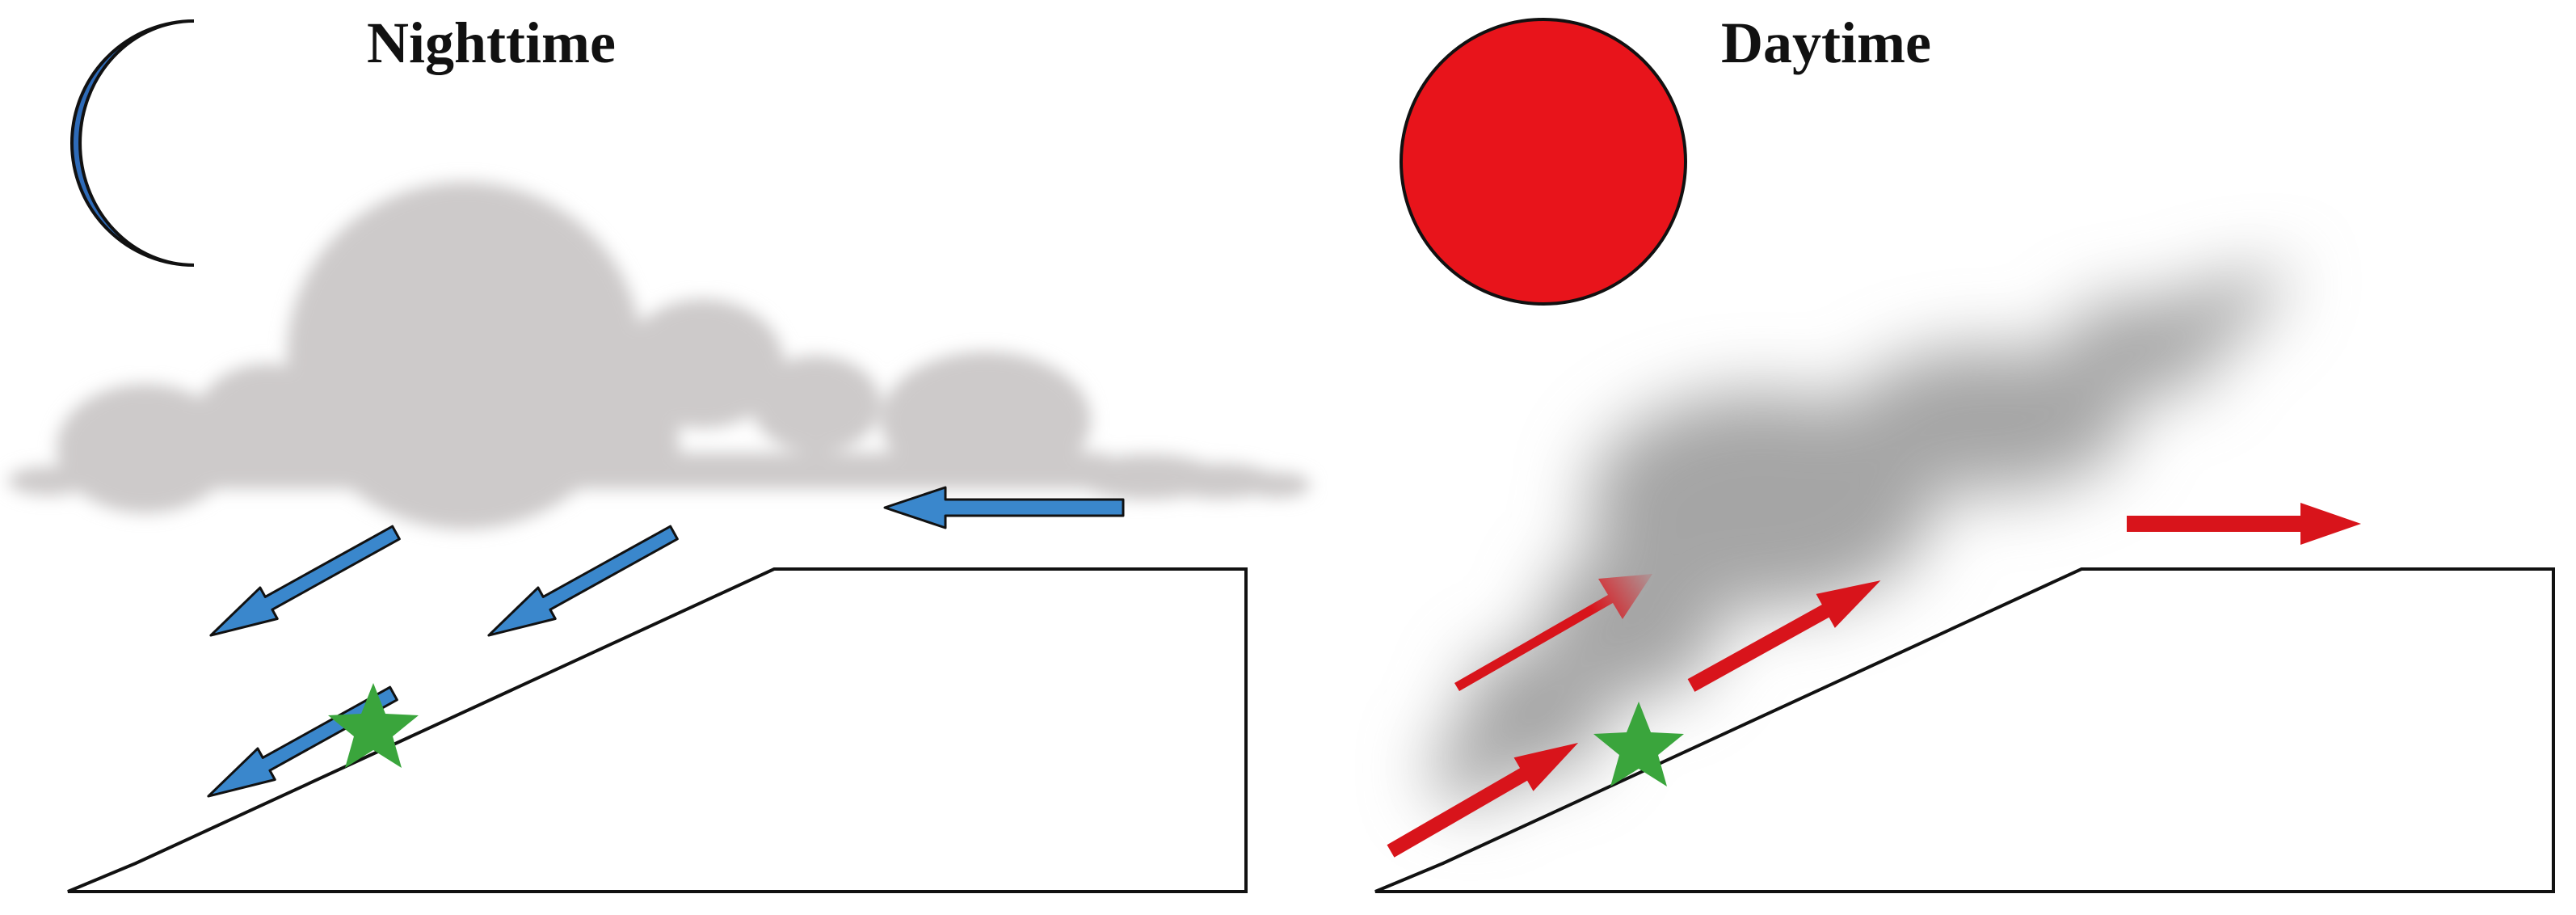 This screenshot has width=2576, height=915. I want to click on day-arrow-top, so click(2244, 524).